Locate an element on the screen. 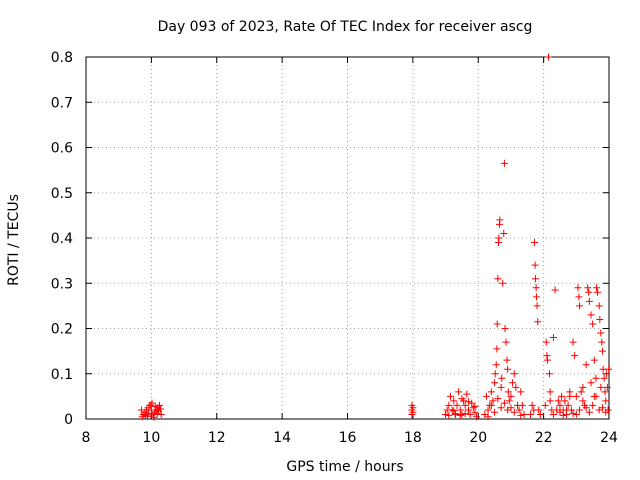 The width and height of the screenshot is (640, 480). y-tick-labels: 0 0.1 0.2 0.3 0.4 0.5 0.6 0.7 0.8 is located at coordinates (62, 239).